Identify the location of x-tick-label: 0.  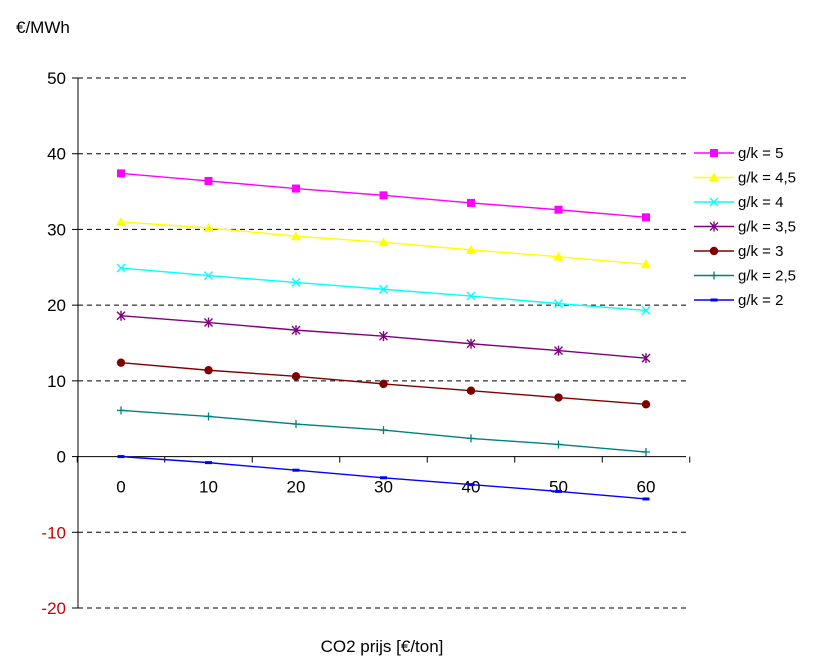
(120, 487).